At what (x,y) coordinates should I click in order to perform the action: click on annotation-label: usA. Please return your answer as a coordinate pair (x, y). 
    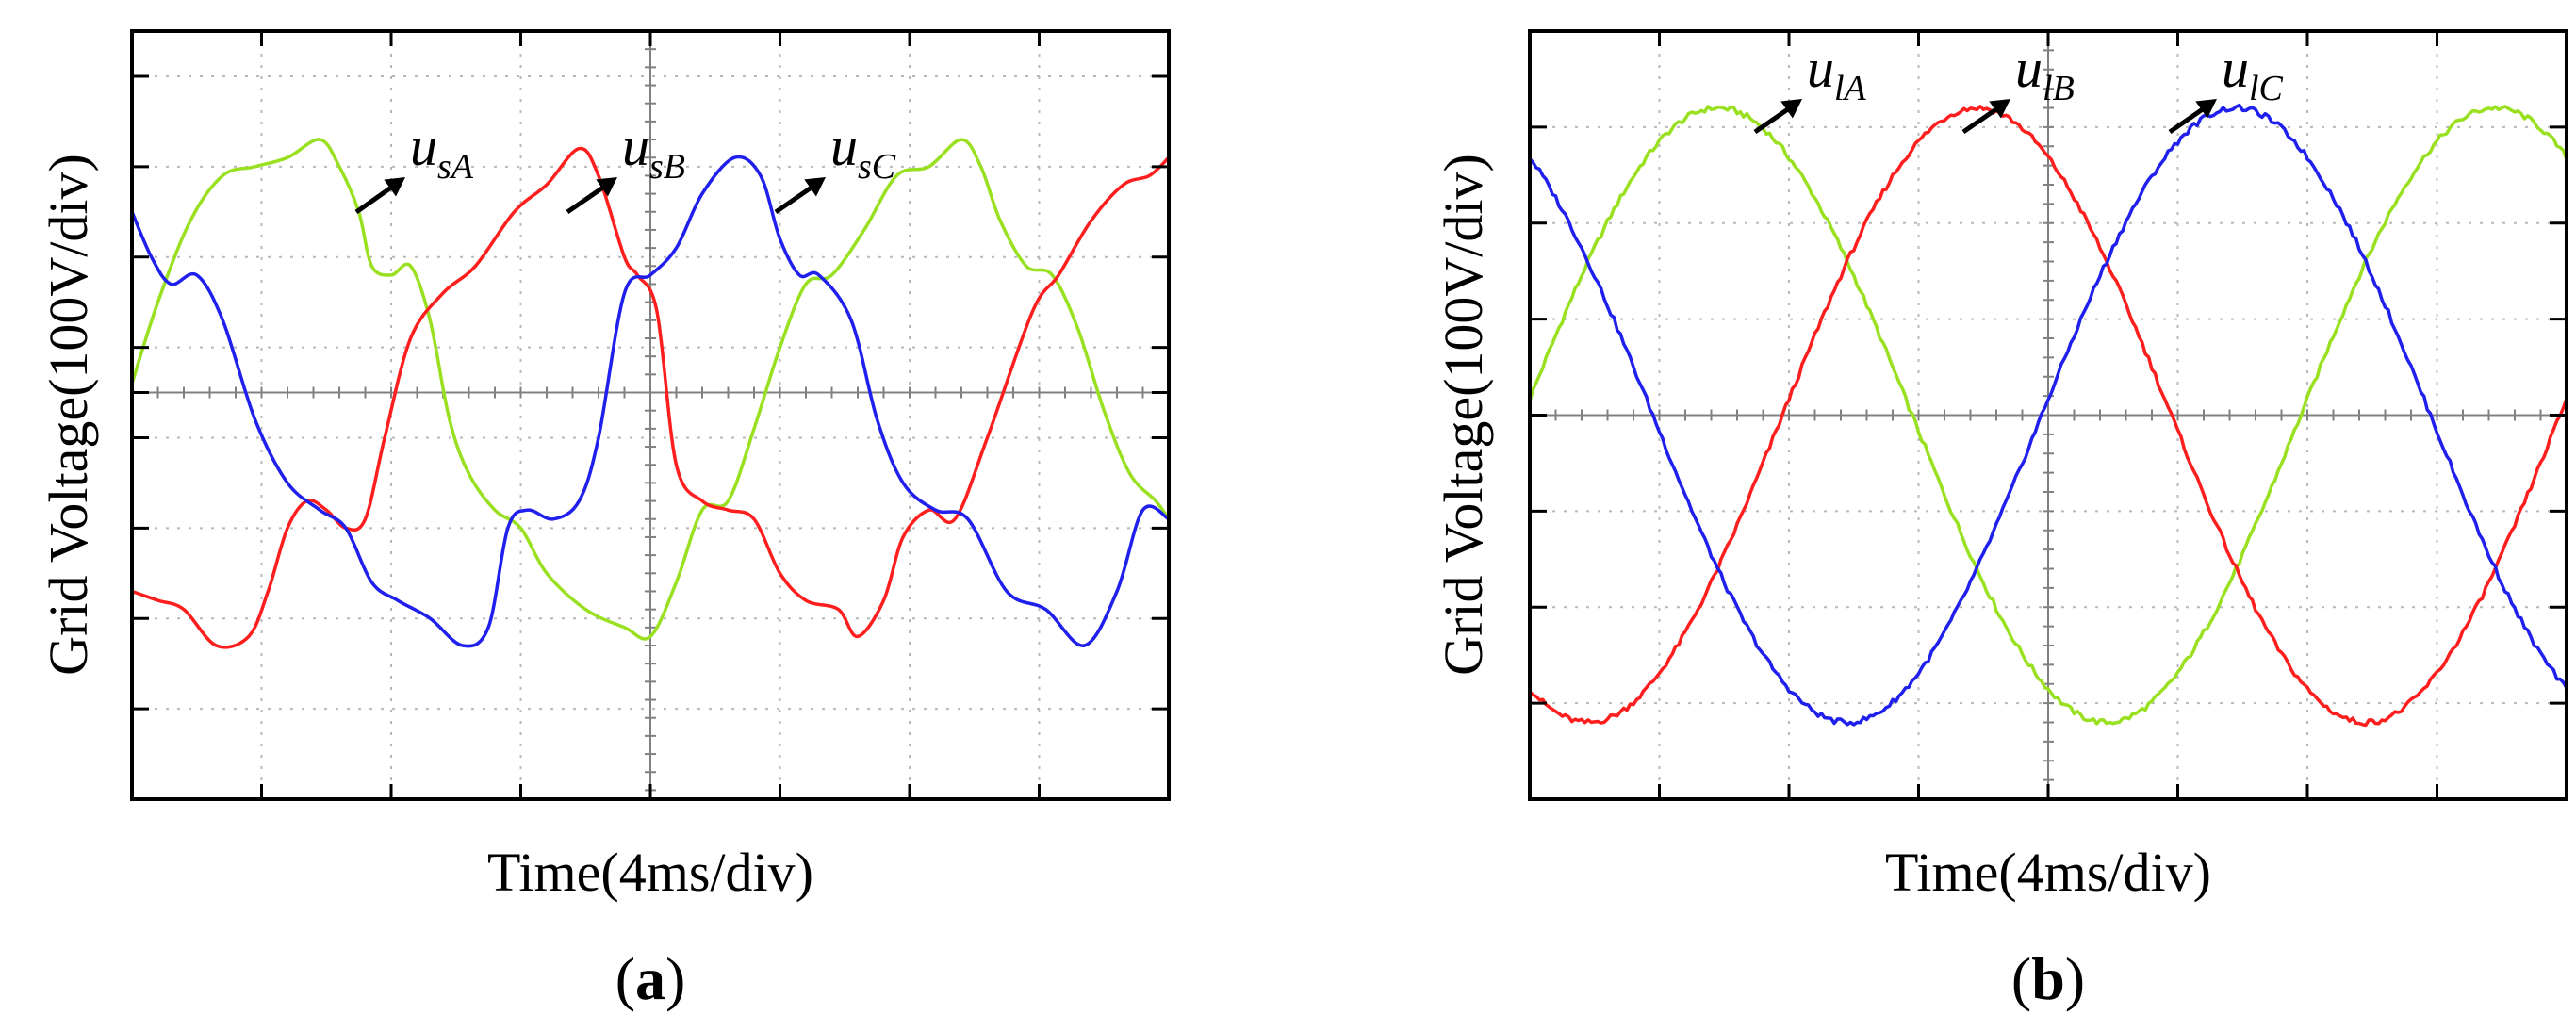
    Looking at the image, I should click on (442, 152).